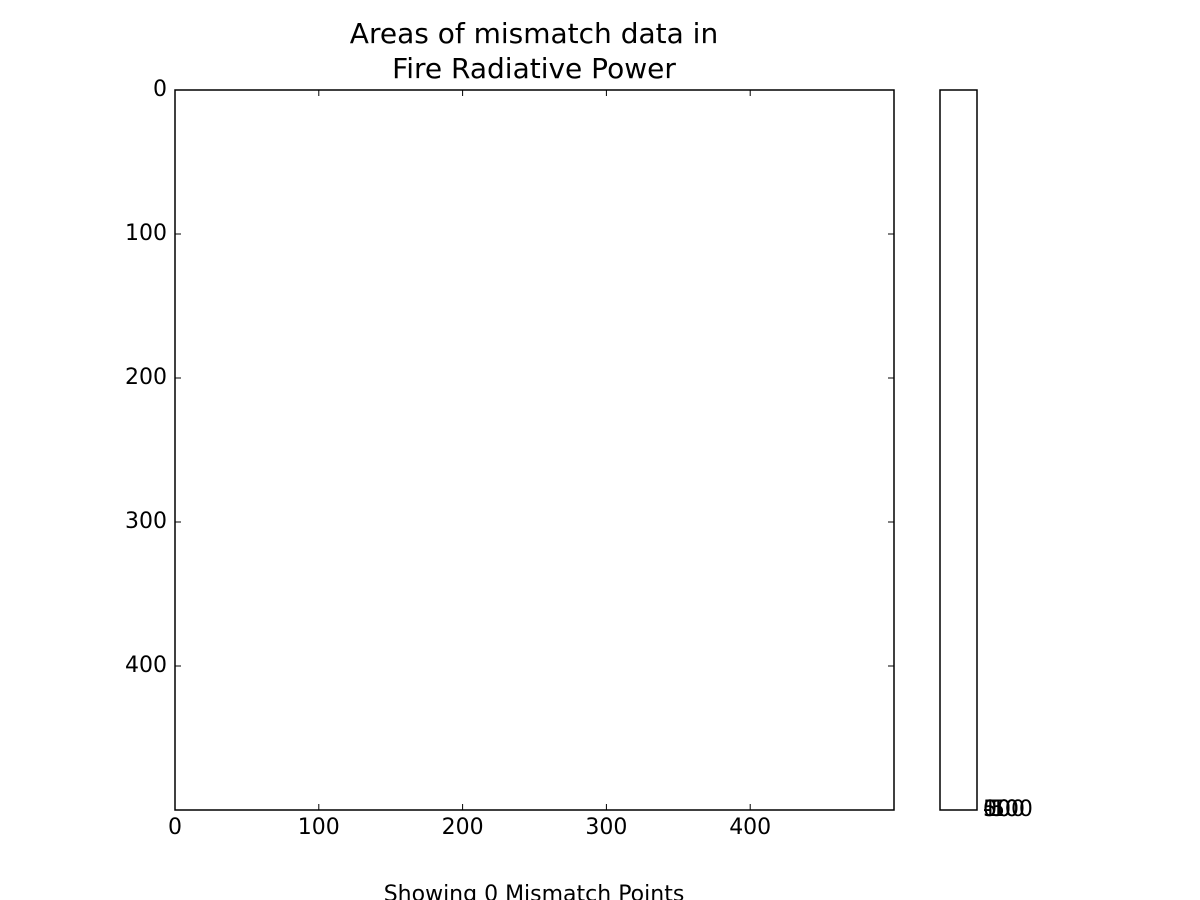  Describe the element at coordinates (146, 377) in the screenshot. I see `y-tick-label: 200` at that location.